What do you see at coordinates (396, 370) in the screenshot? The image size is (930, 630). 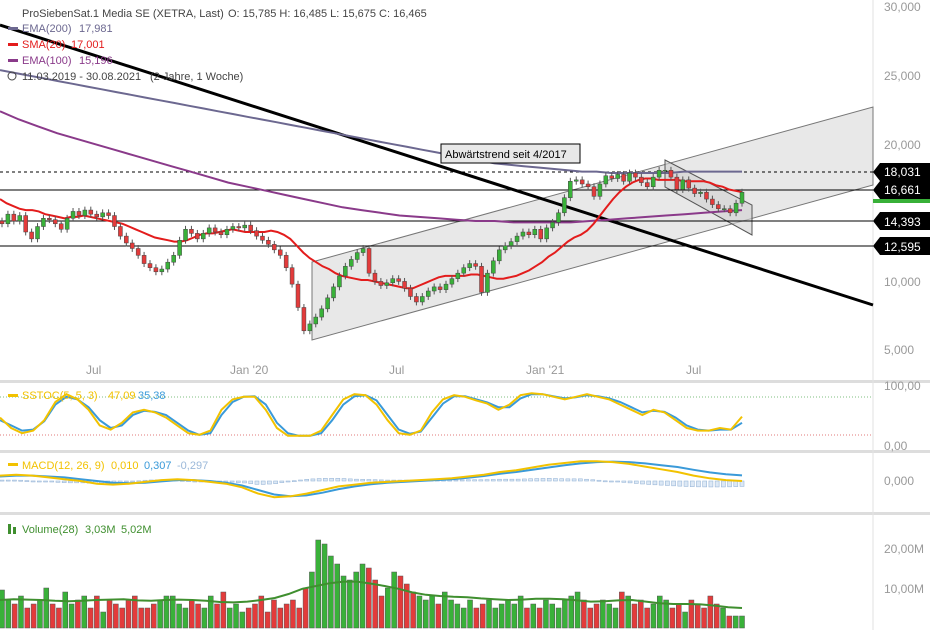 I see `x-tick-label: Jul` at bounding box center [396, 370].